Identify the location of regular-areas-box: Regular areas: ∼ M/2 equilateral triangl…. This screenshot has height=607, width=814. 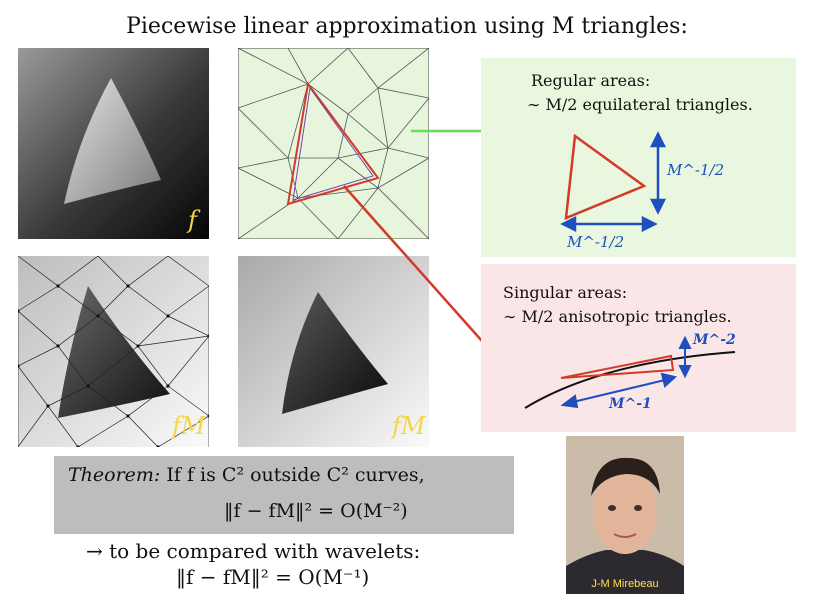
(638, 157).